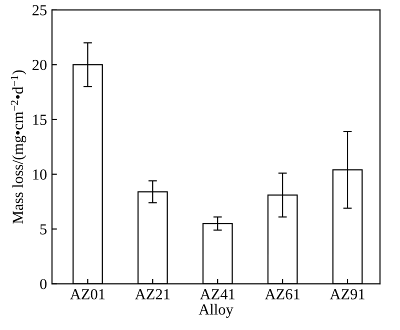  Describe the element at coordinates (87, 294) in the screenshot. I see `x-tick-label: AZ01` at that location.